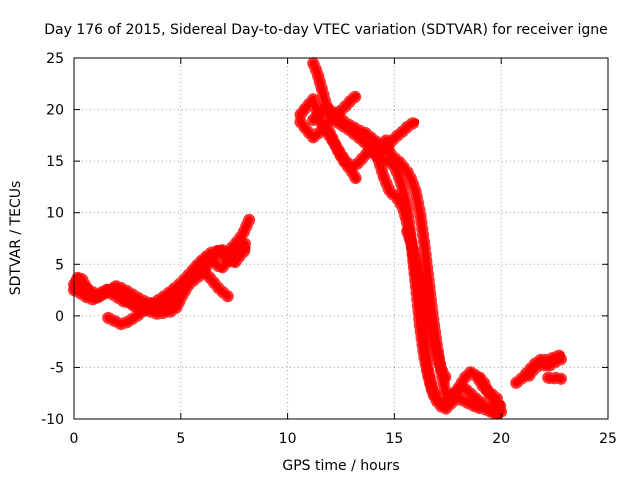 This screenshot has height=480, width=640. I want to click on x-tick-label: 0, so click(74, 439).